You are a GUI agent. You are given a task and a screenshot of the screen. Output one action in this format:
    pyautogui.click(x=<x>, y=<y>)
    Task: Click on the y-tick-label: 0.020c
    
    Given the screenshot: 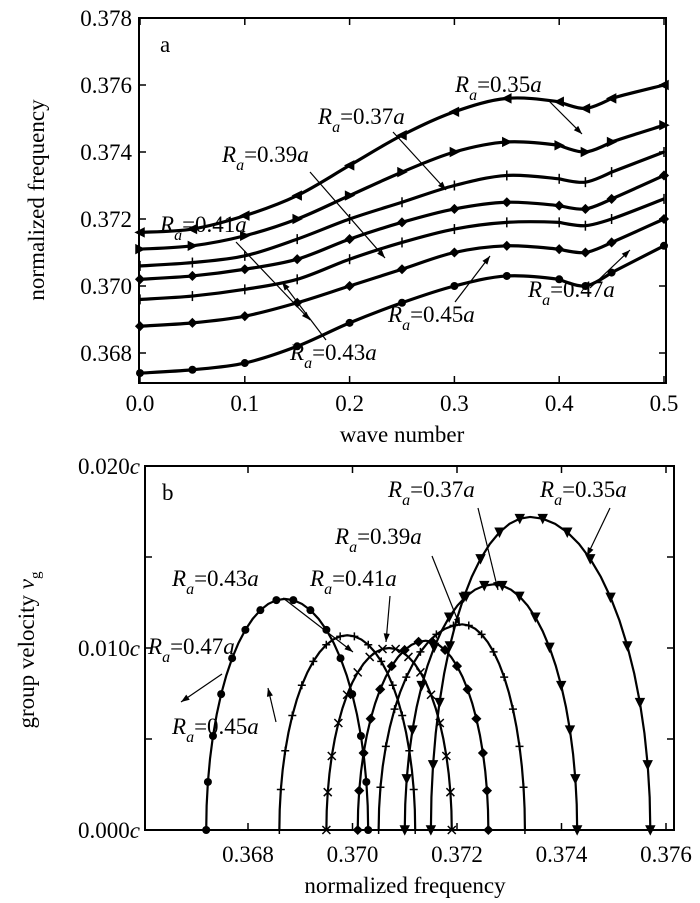 What is the action you would take?
    pyautogui.click(x=109, y=466)
    